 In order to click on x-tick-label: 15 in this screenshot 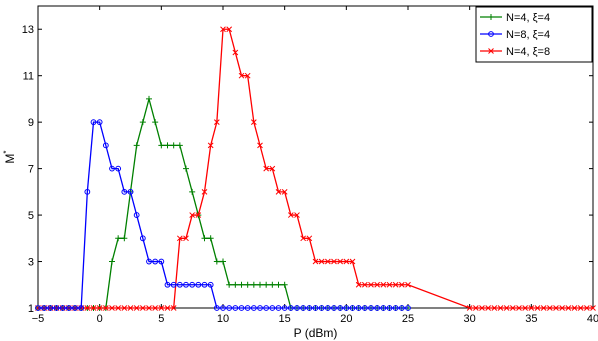, I will do `click(285, 319)`.